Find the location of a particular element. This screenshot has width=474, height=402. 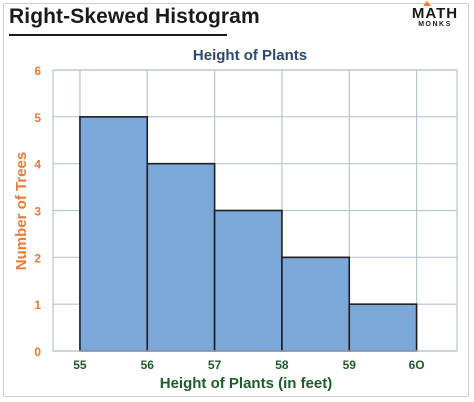

y-tick-labels: 0 1 2 3 4 5 6 is located at coordinates (37, 211).